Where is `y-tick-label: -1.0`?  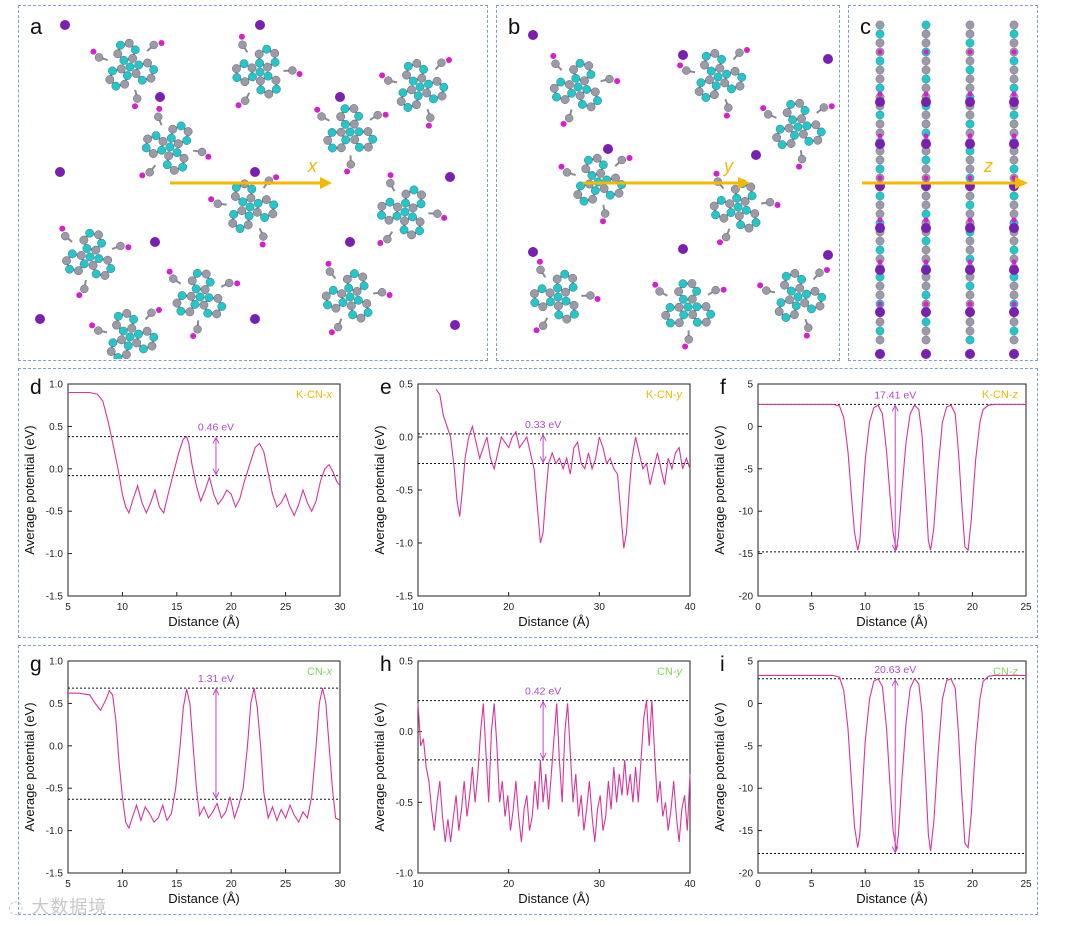
y-tick-label: -1.0 is located at coordinates (55, 554).